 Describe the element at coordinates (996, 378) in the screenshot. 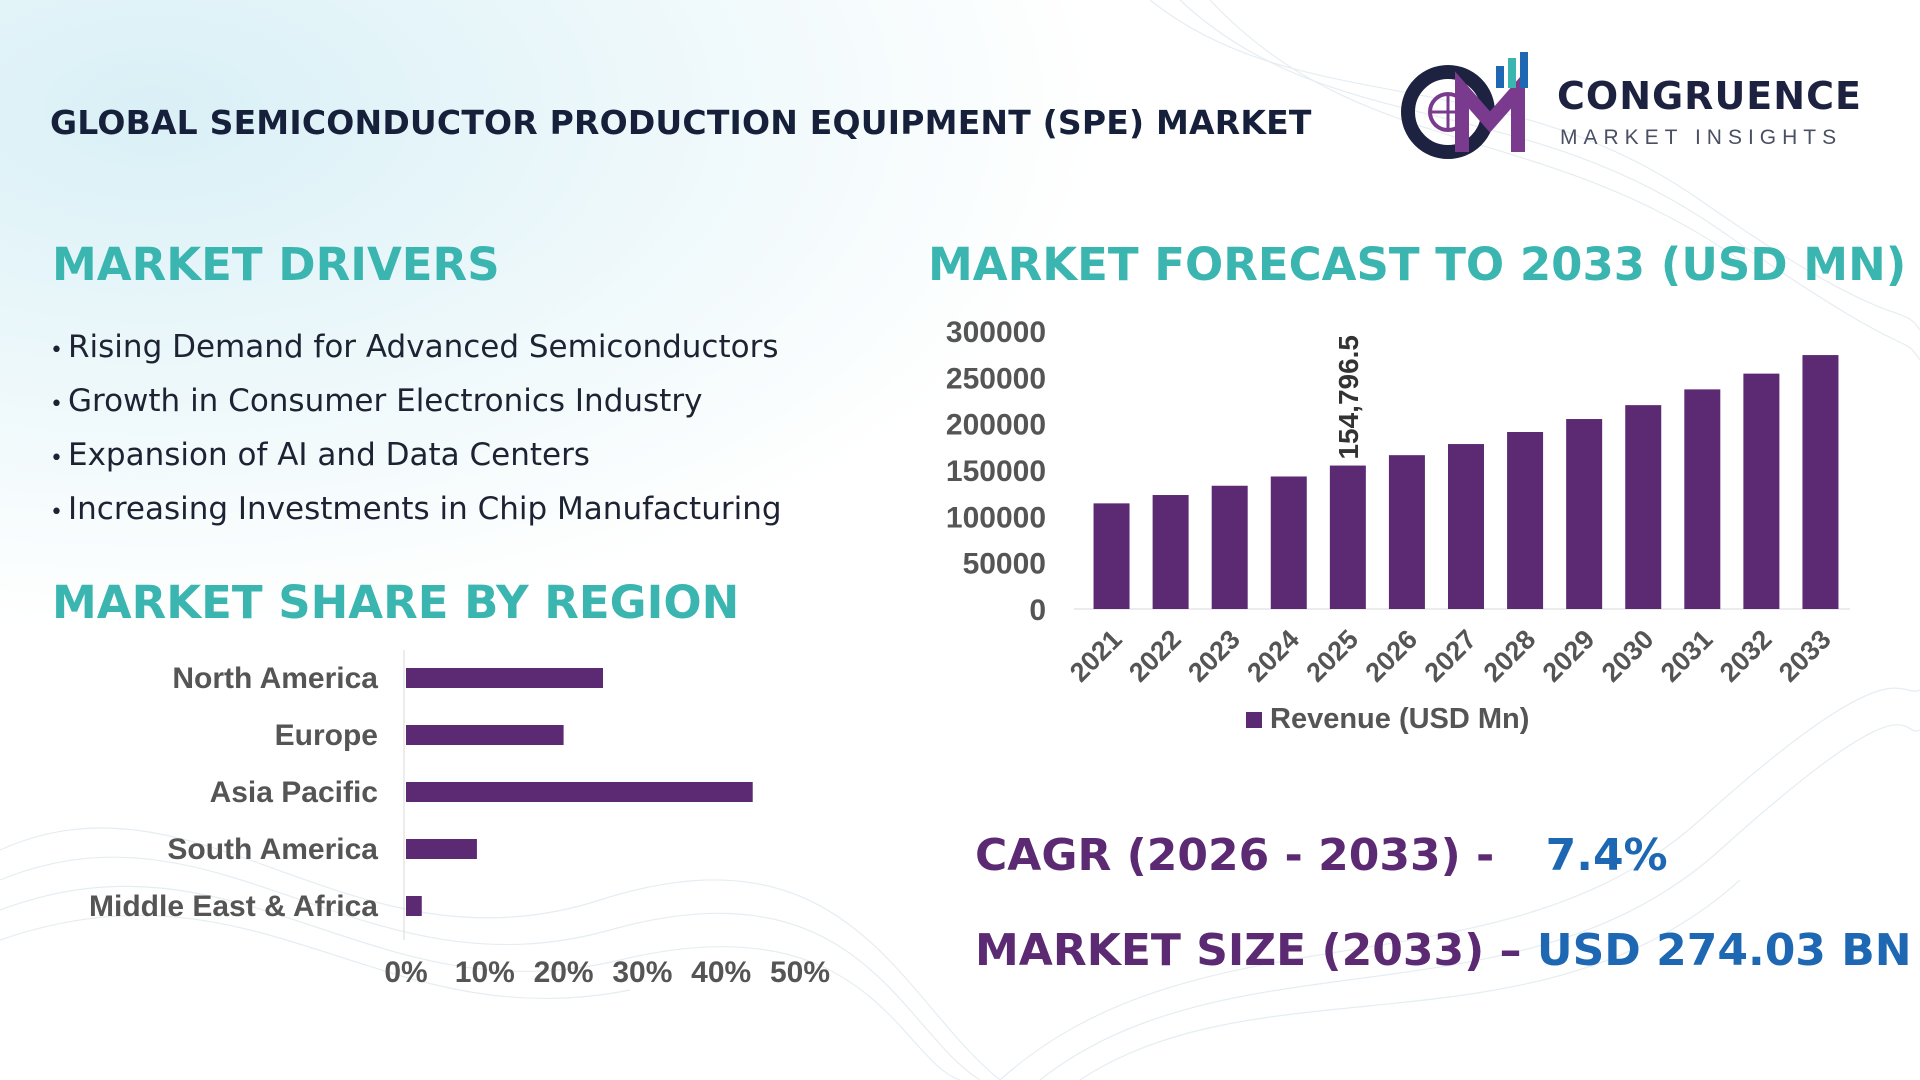

I see `forecast-y-tick: 250000` at that location.